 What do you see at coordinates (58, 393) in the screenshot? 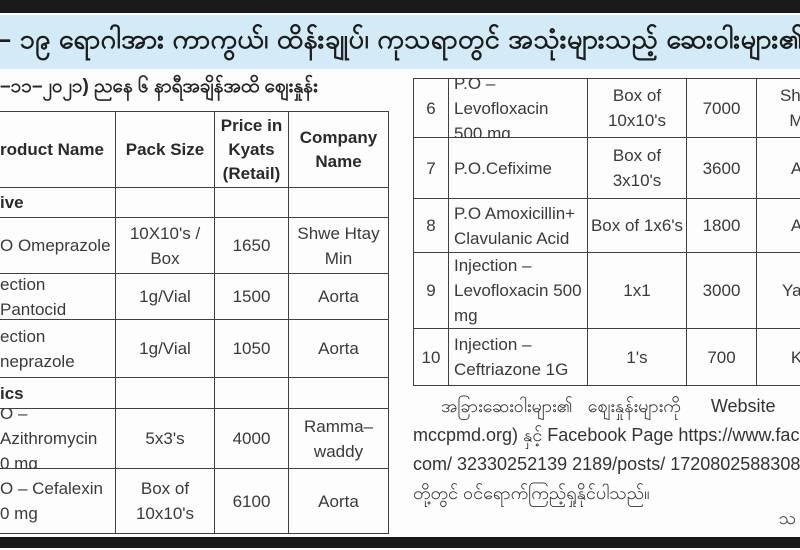
I see `cell-category-label: ics` at bounding box center [58, 393].